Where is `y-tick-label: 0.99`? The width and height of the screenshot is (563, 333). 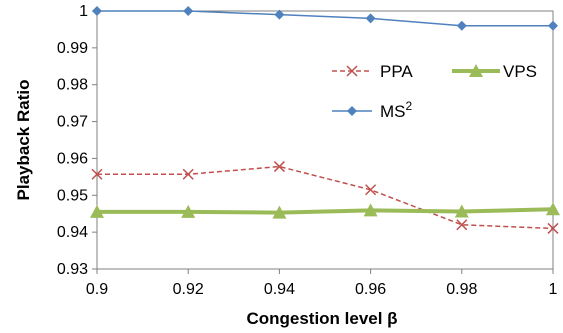
y-tick-label: 0.99 is located at coordinates (72, 48).